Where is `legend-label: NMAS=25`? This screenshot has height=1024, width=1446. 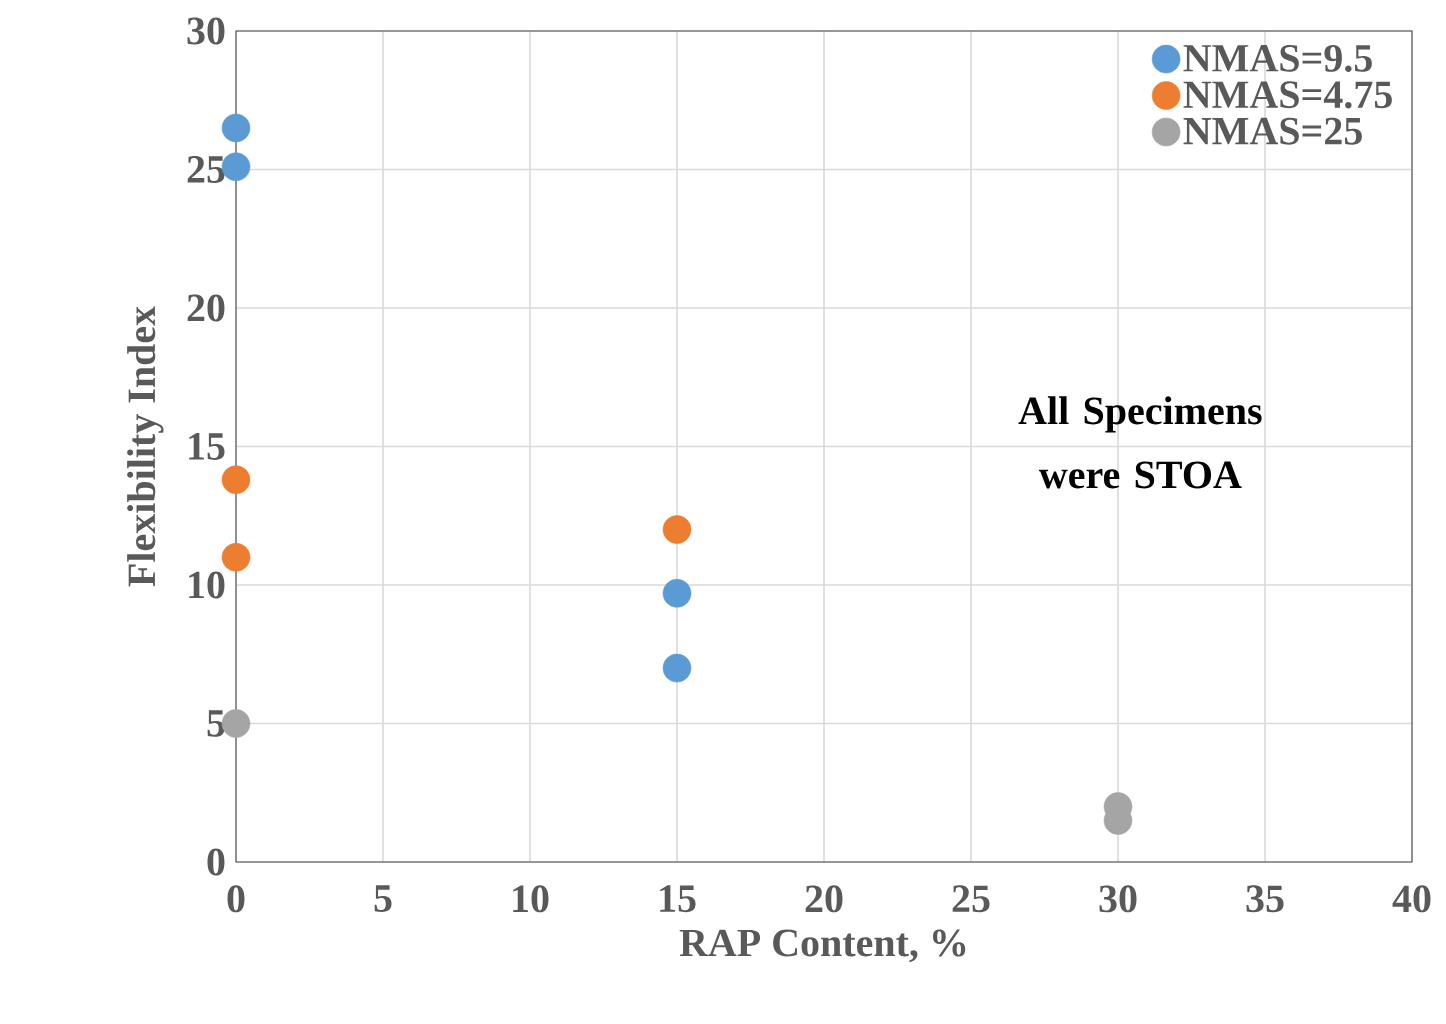
legend-label: NMAS=25 is located at coordinates (1272, 131).